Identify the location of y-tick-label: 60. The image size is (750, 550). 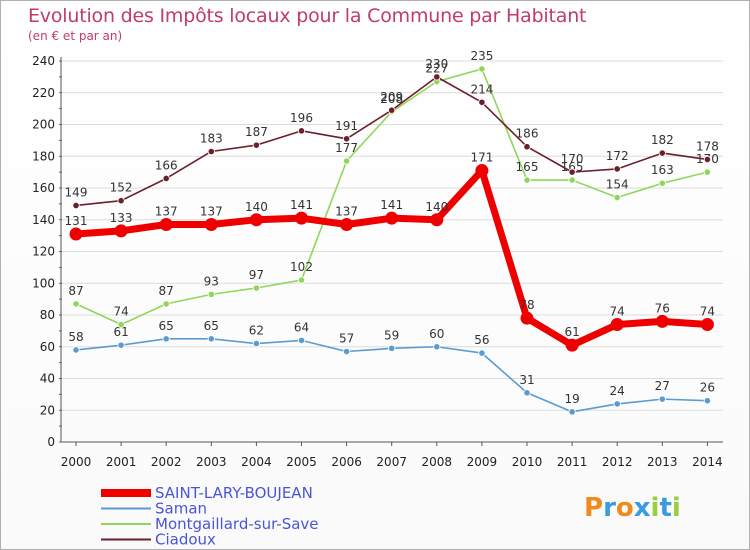
(47, 347).